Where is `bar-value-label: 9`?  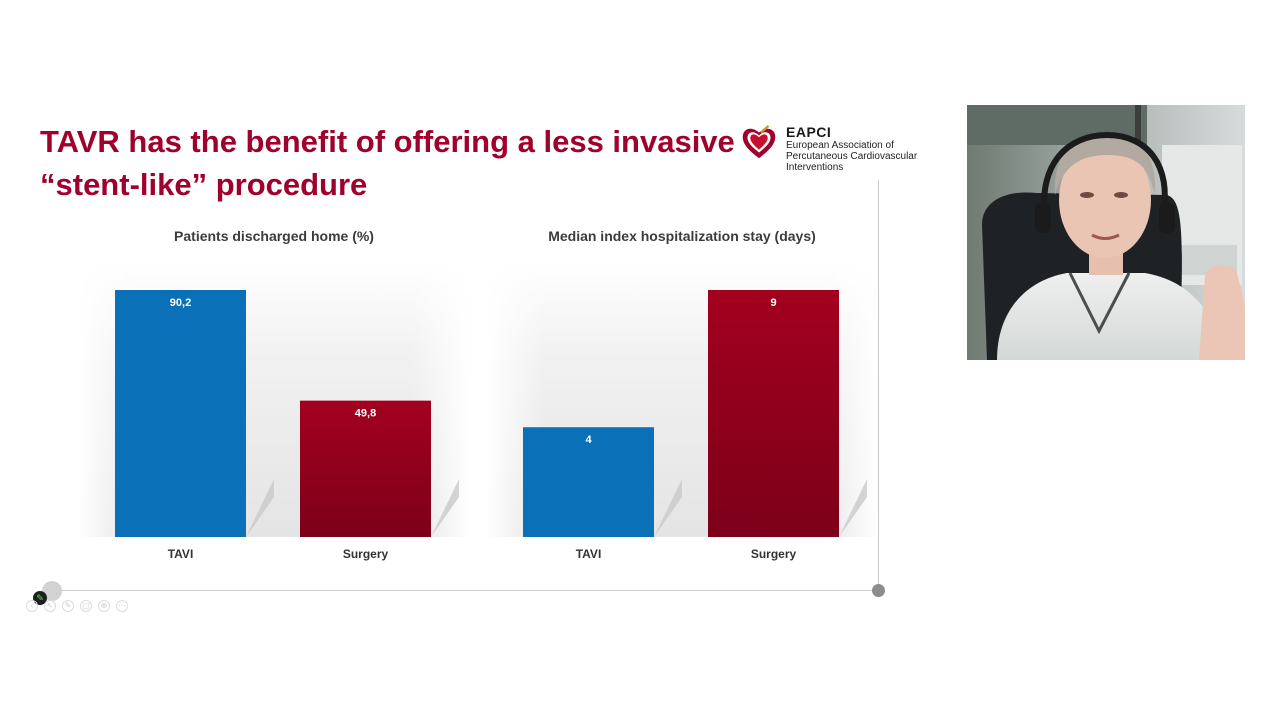 bar-value-label: 9 is located at coordinates (773, 303).